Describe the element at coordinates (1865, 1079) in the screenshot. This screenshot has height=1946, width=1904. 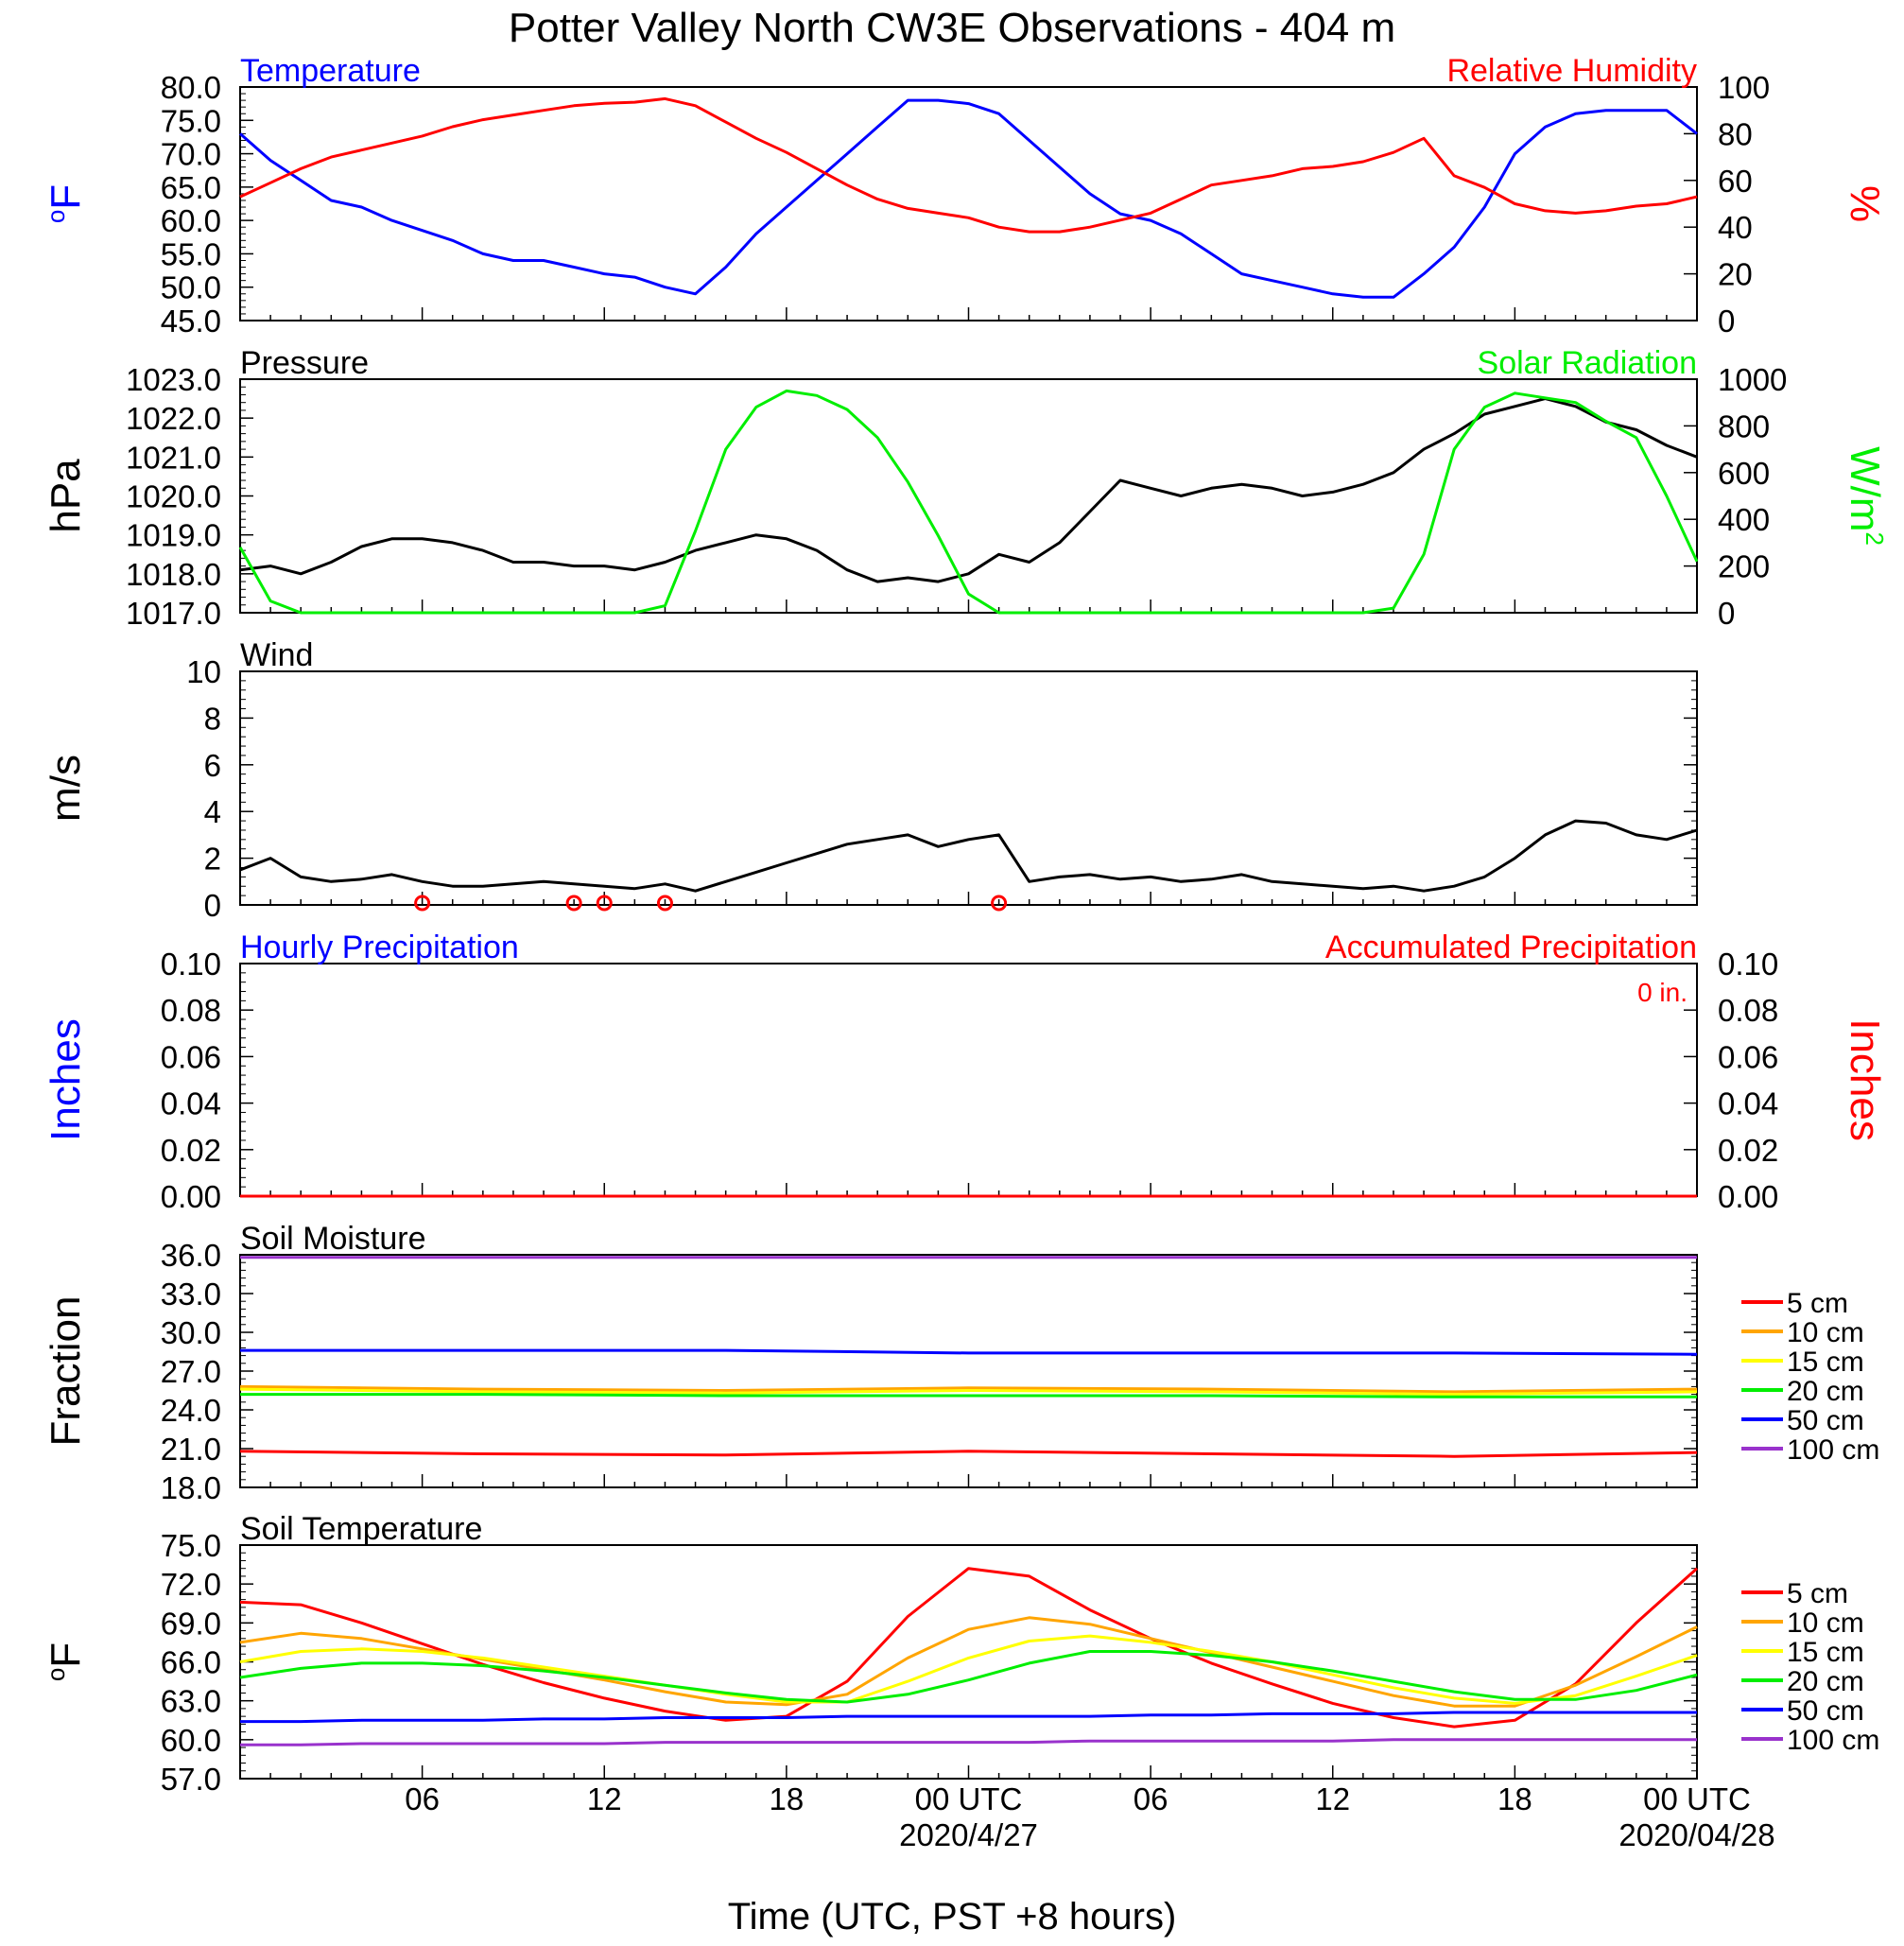
I see `y-axis-label-right: Inches` at that location.